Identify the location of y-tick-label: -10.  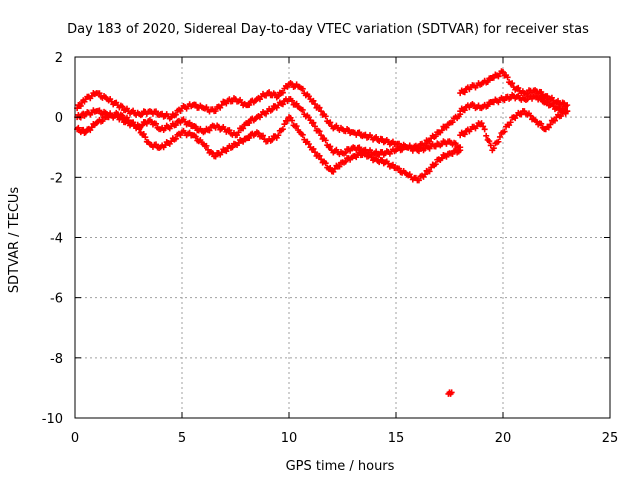
(52, 419).